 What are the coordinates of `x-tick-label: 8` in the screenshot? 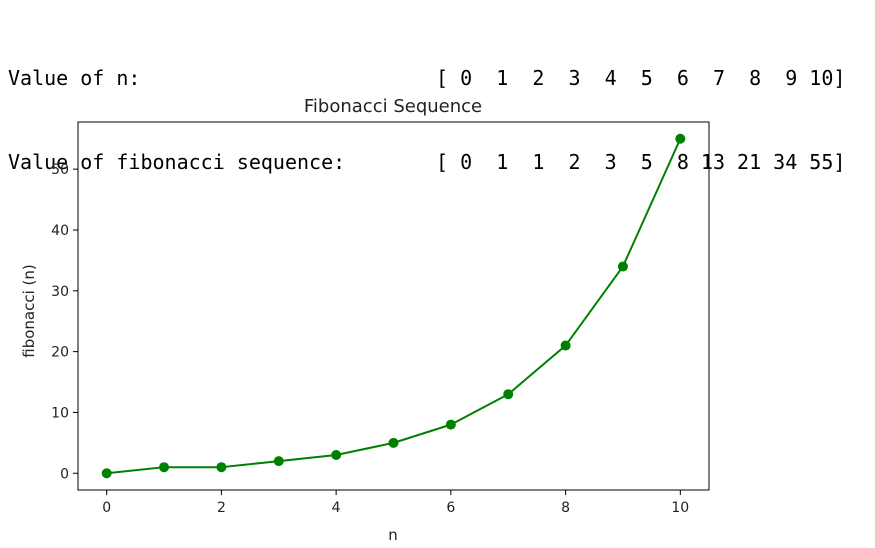 It's located at (565, 508).